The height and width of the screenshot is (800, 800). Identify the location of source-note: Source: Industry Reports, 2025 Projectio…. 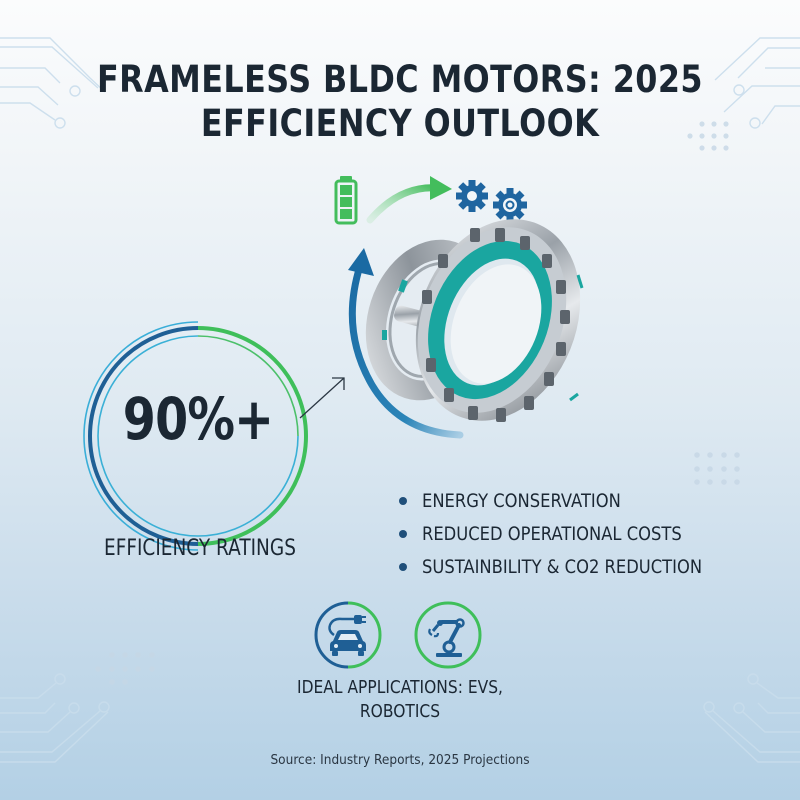
(400, 760).